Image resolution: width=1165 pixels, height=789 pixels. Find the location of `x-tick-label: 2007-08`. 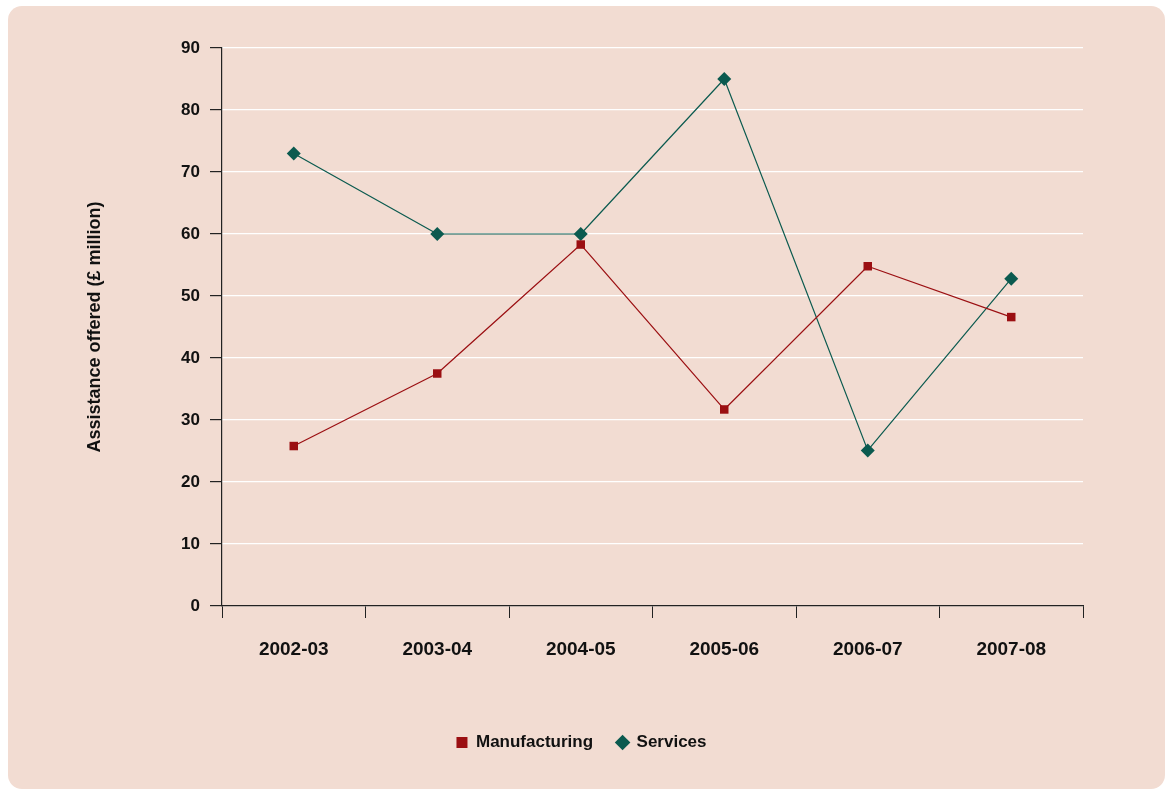

x-tick-label: 2007-08 is located at coordinates (1011, 648).